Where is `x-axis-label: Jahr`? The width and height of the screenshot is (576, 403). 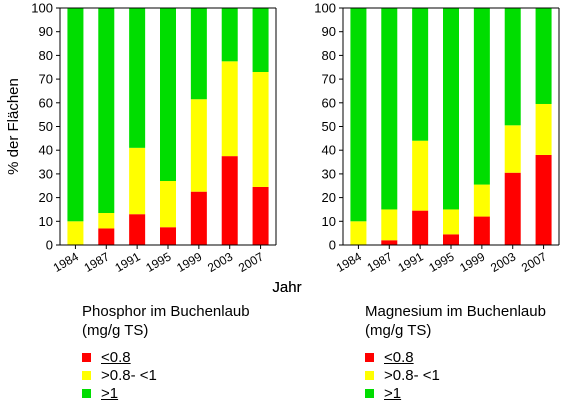
x-axis-label: Jahr is located at coordinates (286, 287).